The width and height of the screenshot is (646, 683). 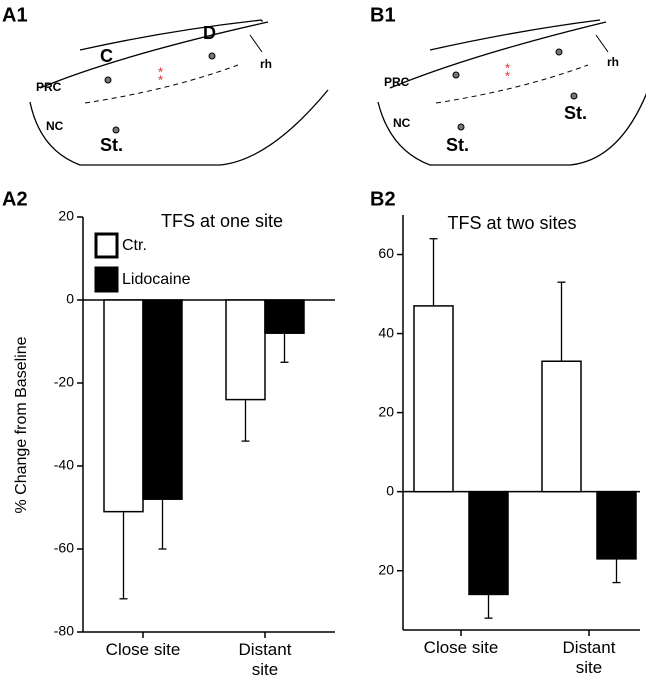 I want to click on panel-label: A2, so click(x=15, y=199).